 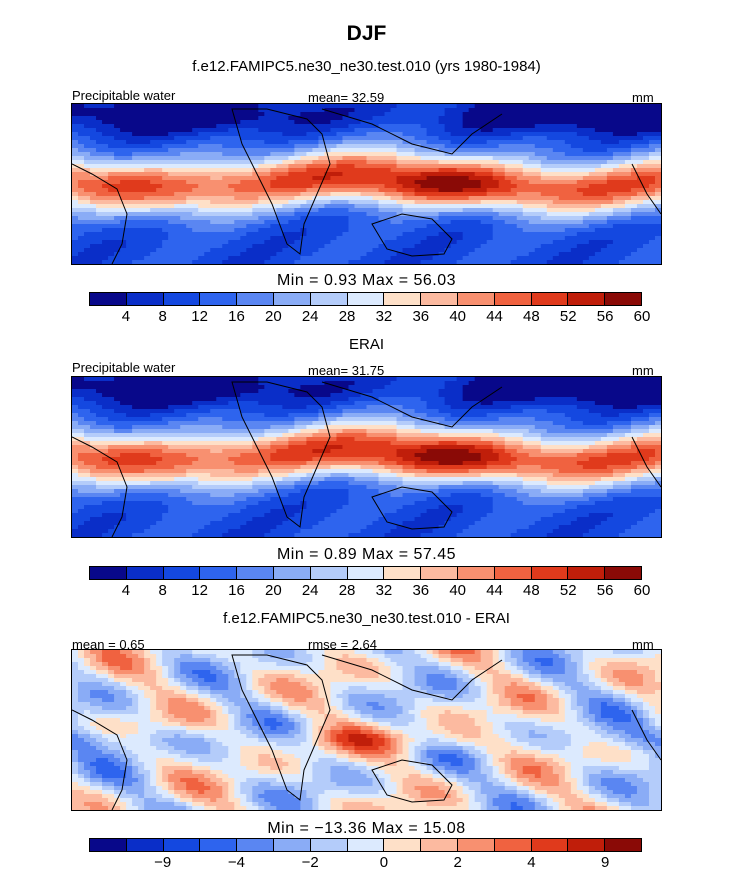 What do you see at coordinates (384, 862) in the screenshot?
I see `colorbar-tick-label: 0` at bounding box center [384, 862].